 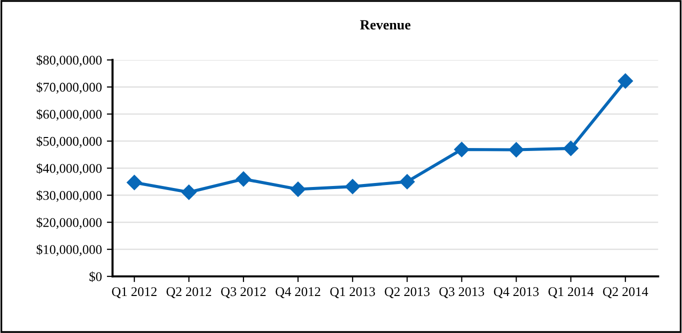 I want to click on y-tick-label: $80,000,000, so click(x=69, y=60).